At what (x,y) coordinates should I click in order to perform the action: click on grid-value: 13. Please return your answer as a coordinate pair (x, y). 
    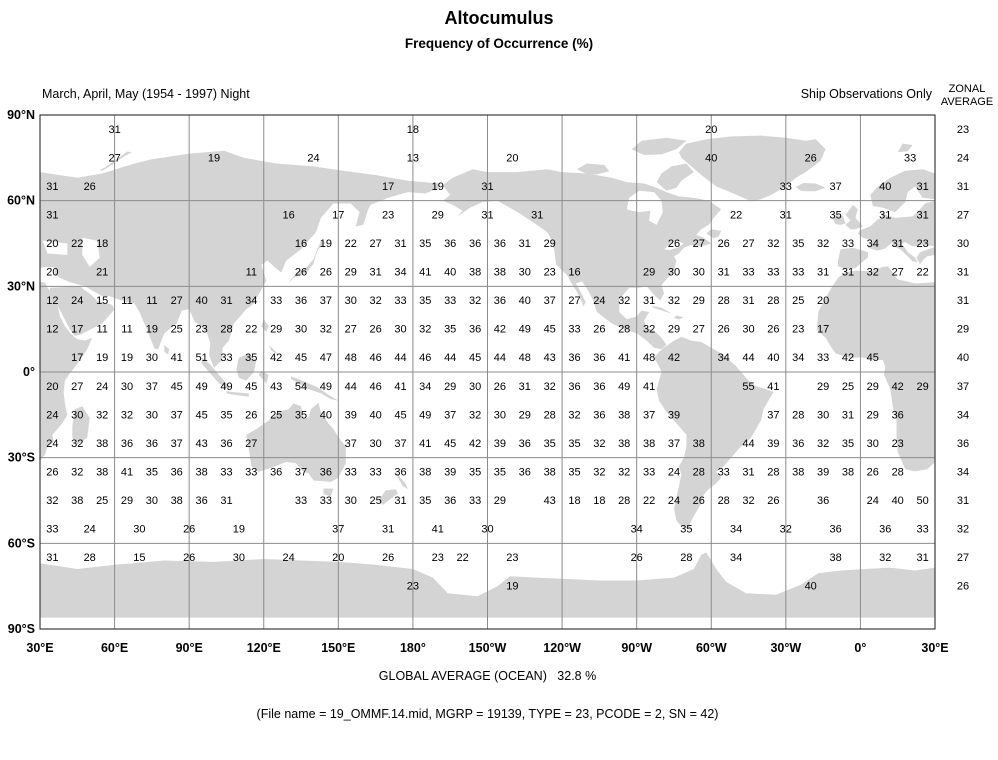
    Looking at the image, I should click on (413, 158).